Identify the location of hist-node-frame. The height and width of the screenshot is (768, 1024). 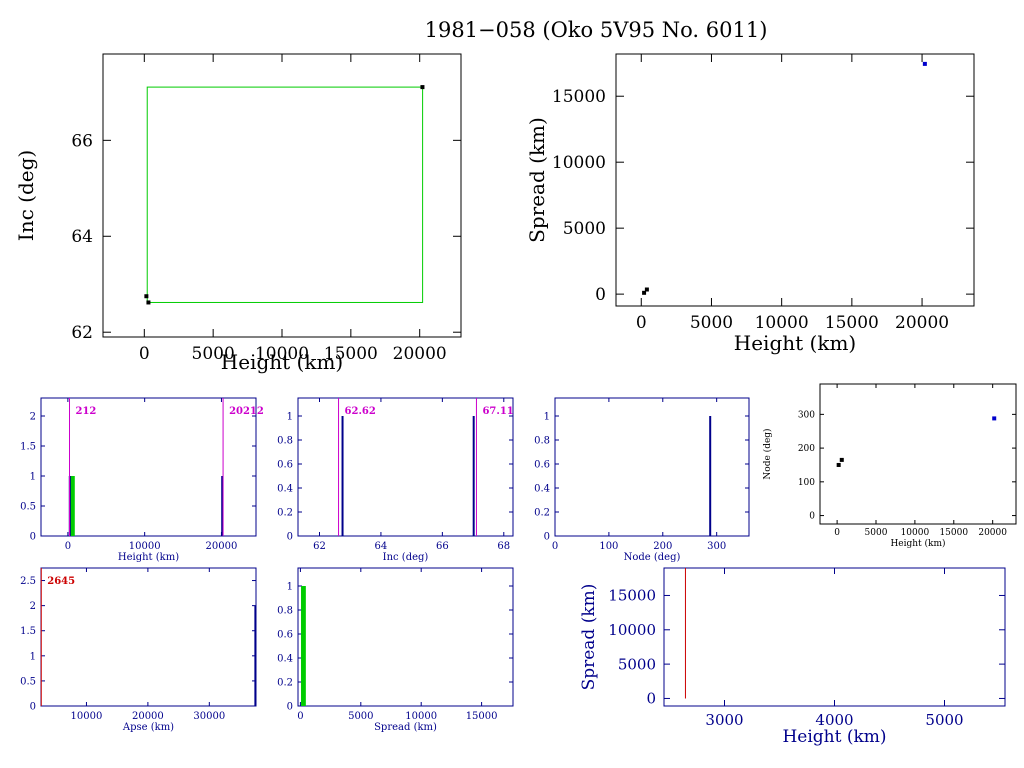
(652, 467).